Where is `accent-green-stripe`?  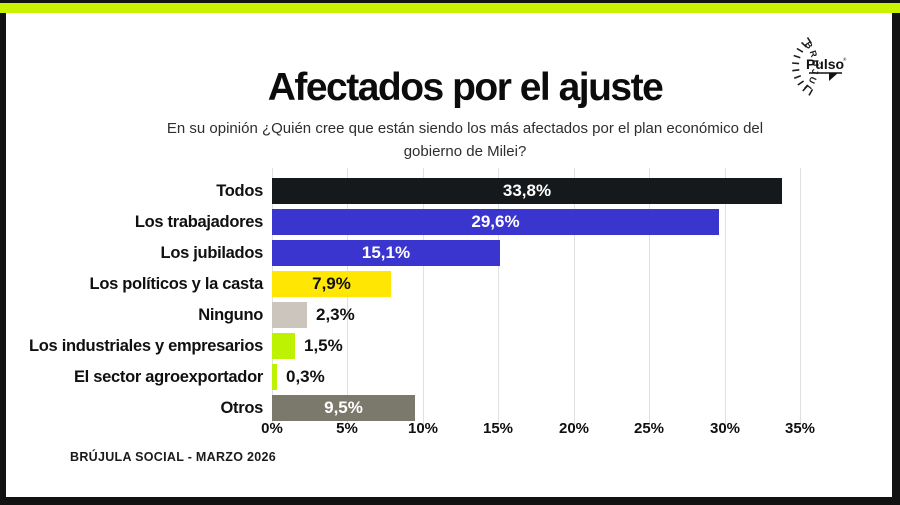 accent-green-stripe is located at coordinates (450, 8).